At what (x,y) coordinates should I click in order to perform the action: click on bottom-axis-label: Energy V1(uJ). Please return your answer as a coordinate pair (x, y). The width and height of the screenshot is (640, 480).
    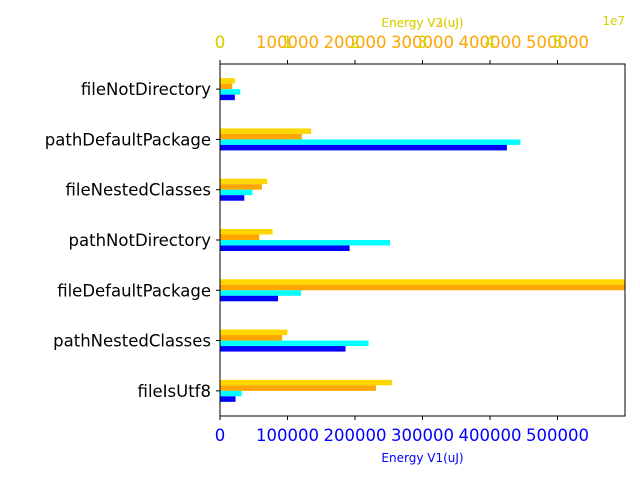
    Looking at the image, I should click on (422, 458).